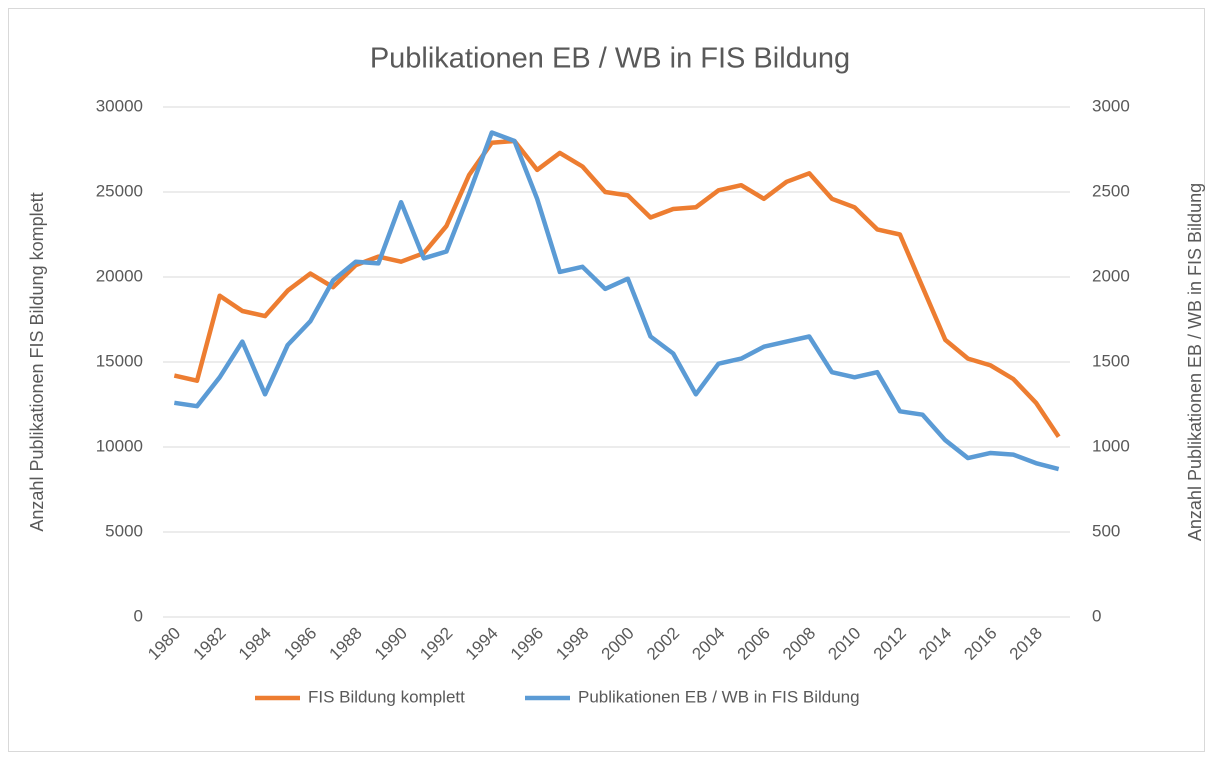  Describe the element at coordinates (1111, 445) in the screenshot. I see `y2-tick-label: 1000` at that location.